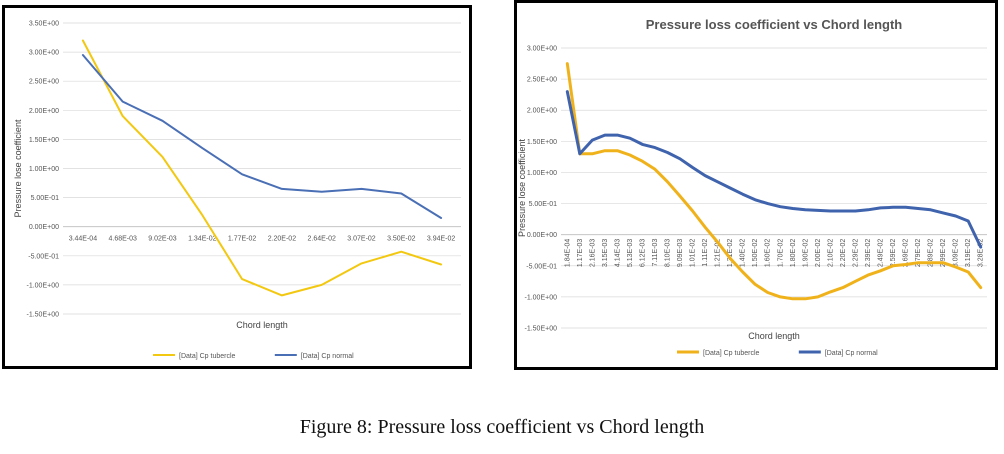 The height and width of the screenshot is (454, 1004). I want to click on x-tick-label: 2.89E-02, so click(931, 253).